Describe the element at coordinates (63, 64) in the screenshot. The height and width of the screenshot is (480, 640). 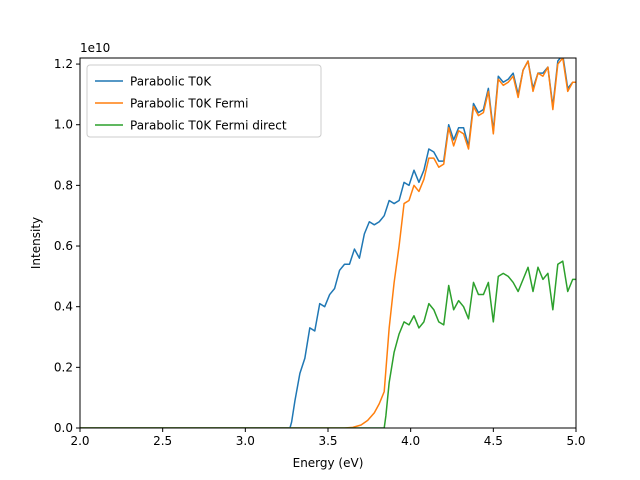
I see `y-tick-label: 1.2` at that location.